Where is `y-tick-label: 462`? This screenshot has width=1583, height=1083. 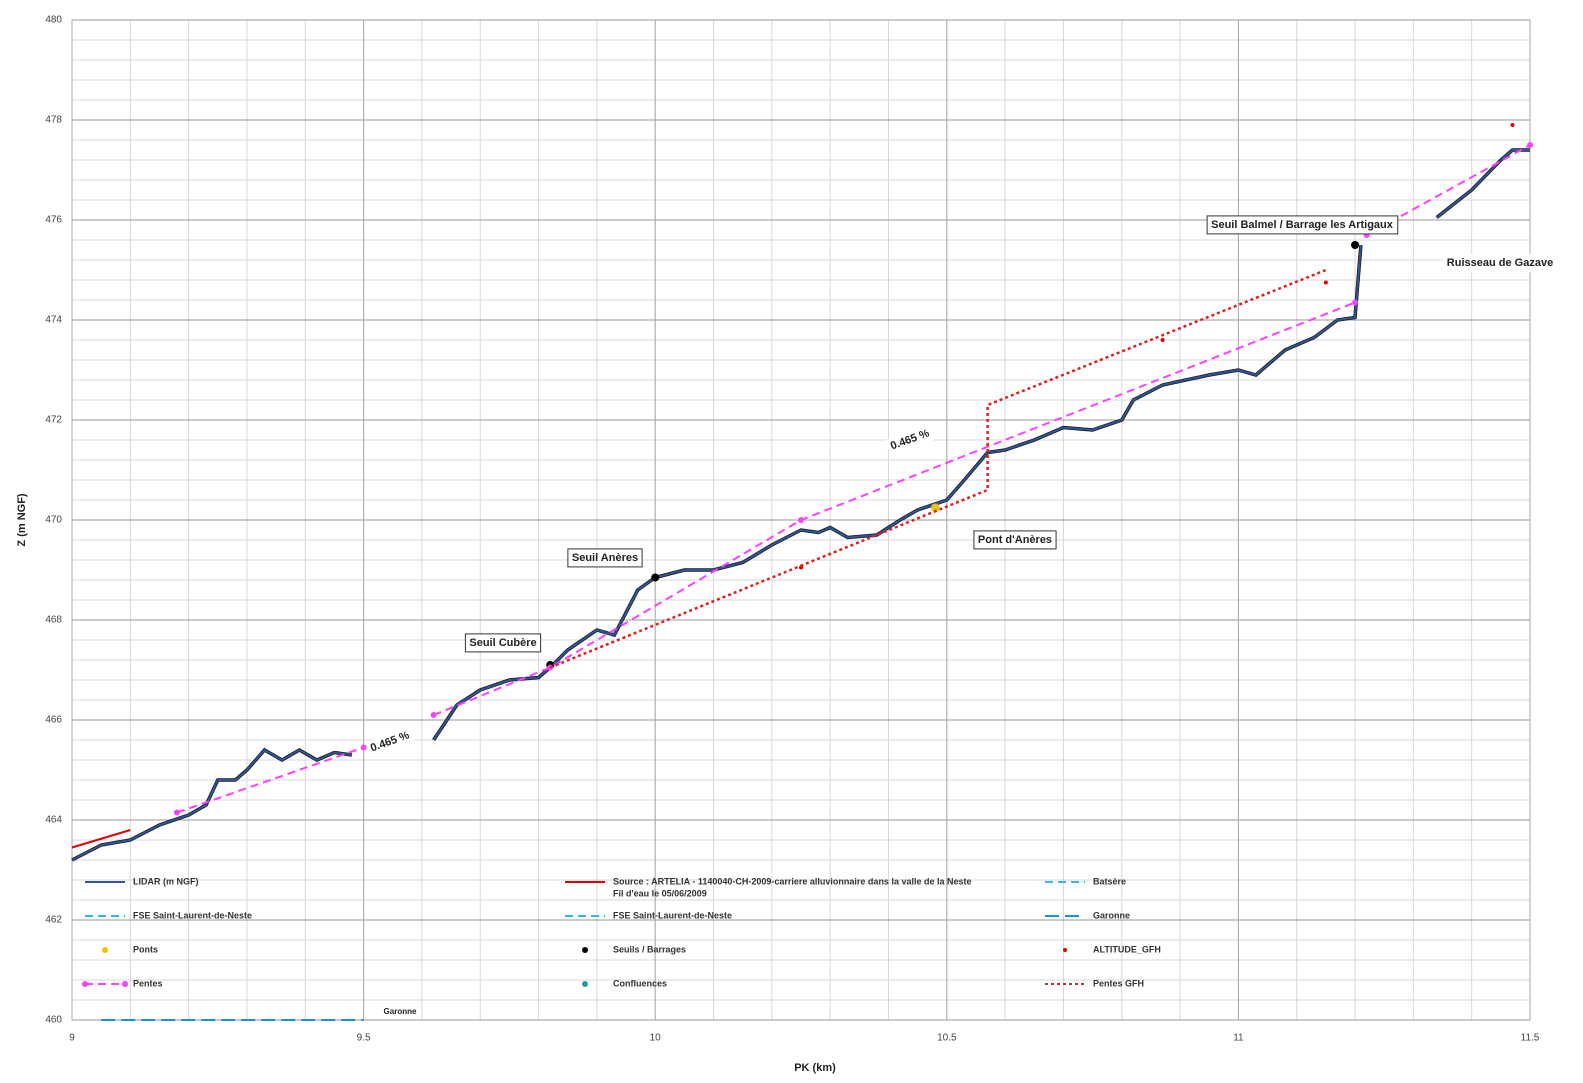
y-tick-label: 462 is located at coordinates (53, 920).